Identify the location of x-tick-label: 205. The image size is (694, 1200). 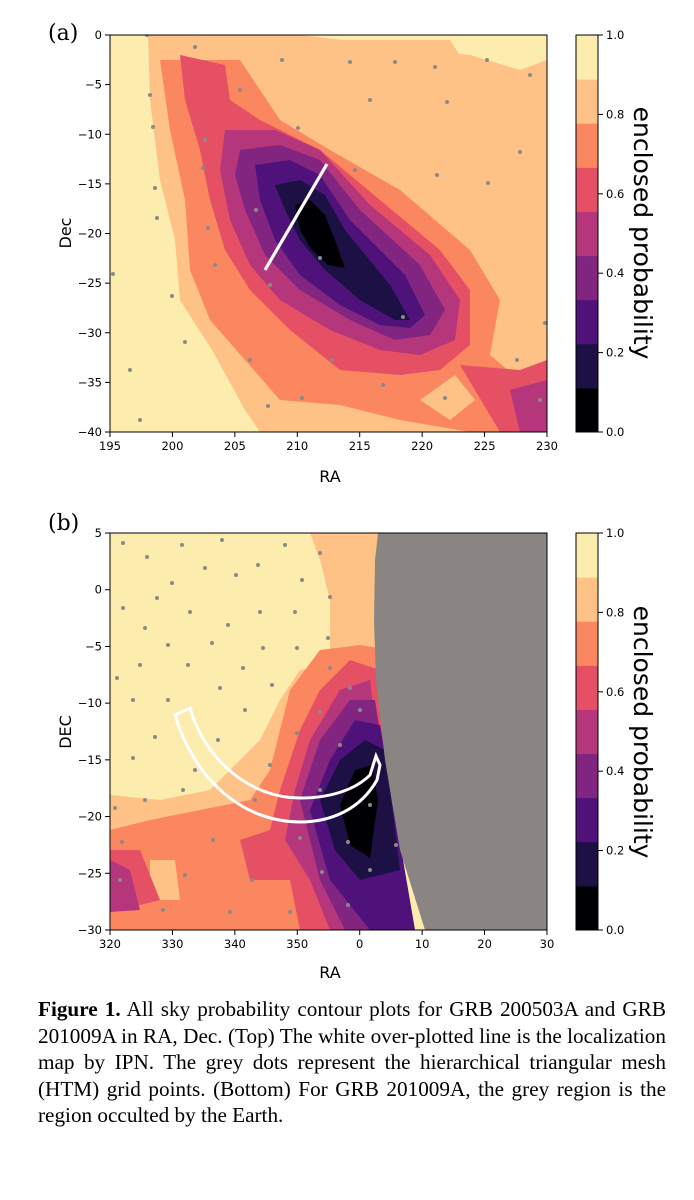
(235, 446).